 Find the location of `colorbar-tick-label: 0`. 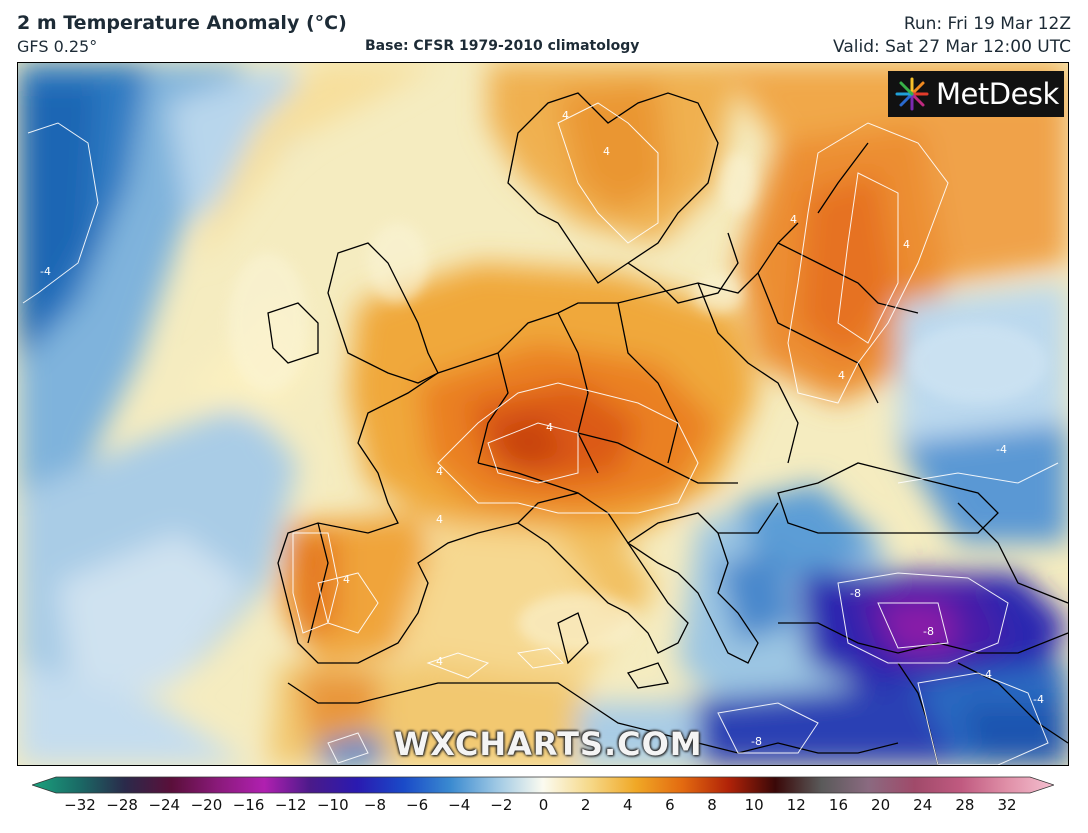

colorbar-tick-label: 0 is located at coordinates (543, 805).